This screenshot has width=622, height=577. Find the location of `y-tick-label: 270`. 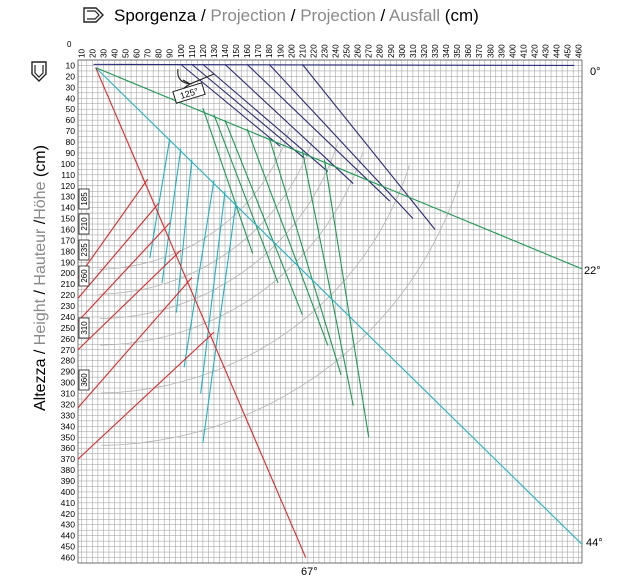

y-tick-label: 270 is located at coordinates (68, 350).